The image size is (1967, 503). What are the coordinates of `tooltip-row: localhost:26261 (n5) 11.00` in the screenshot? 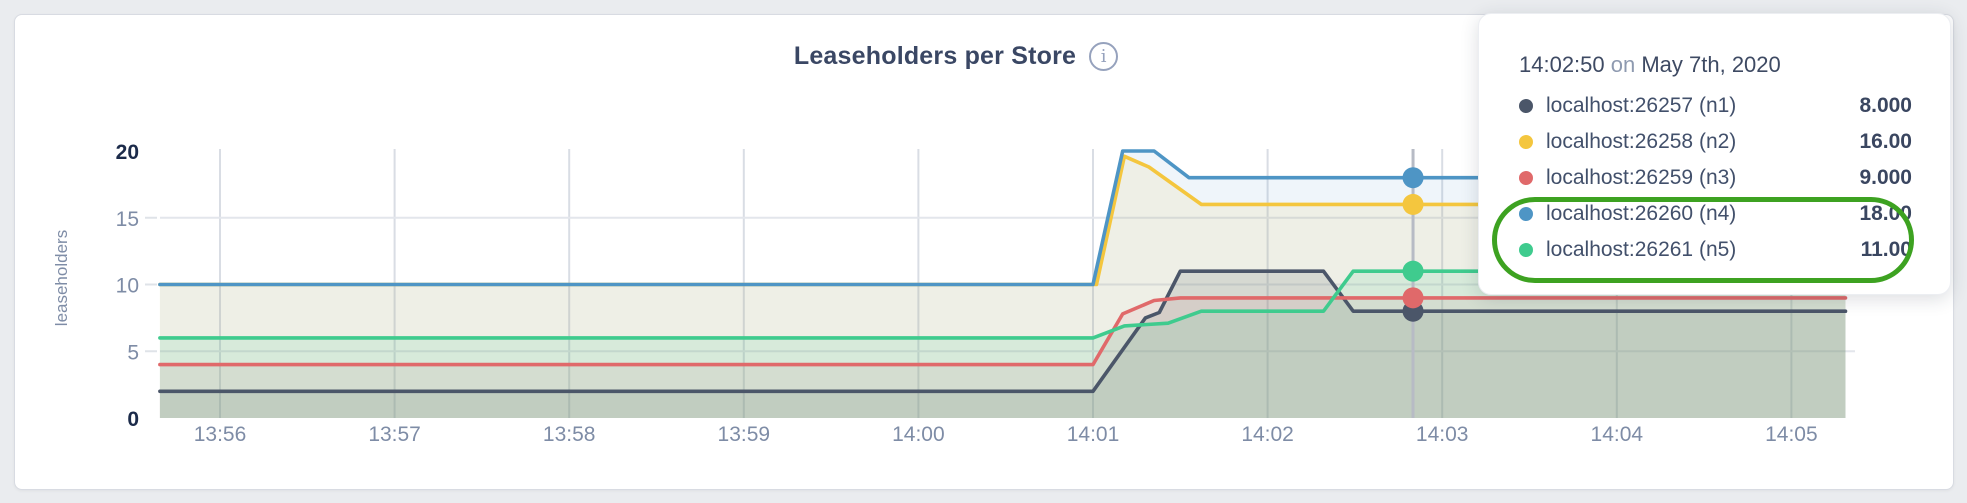 It's located at (1715, 250).